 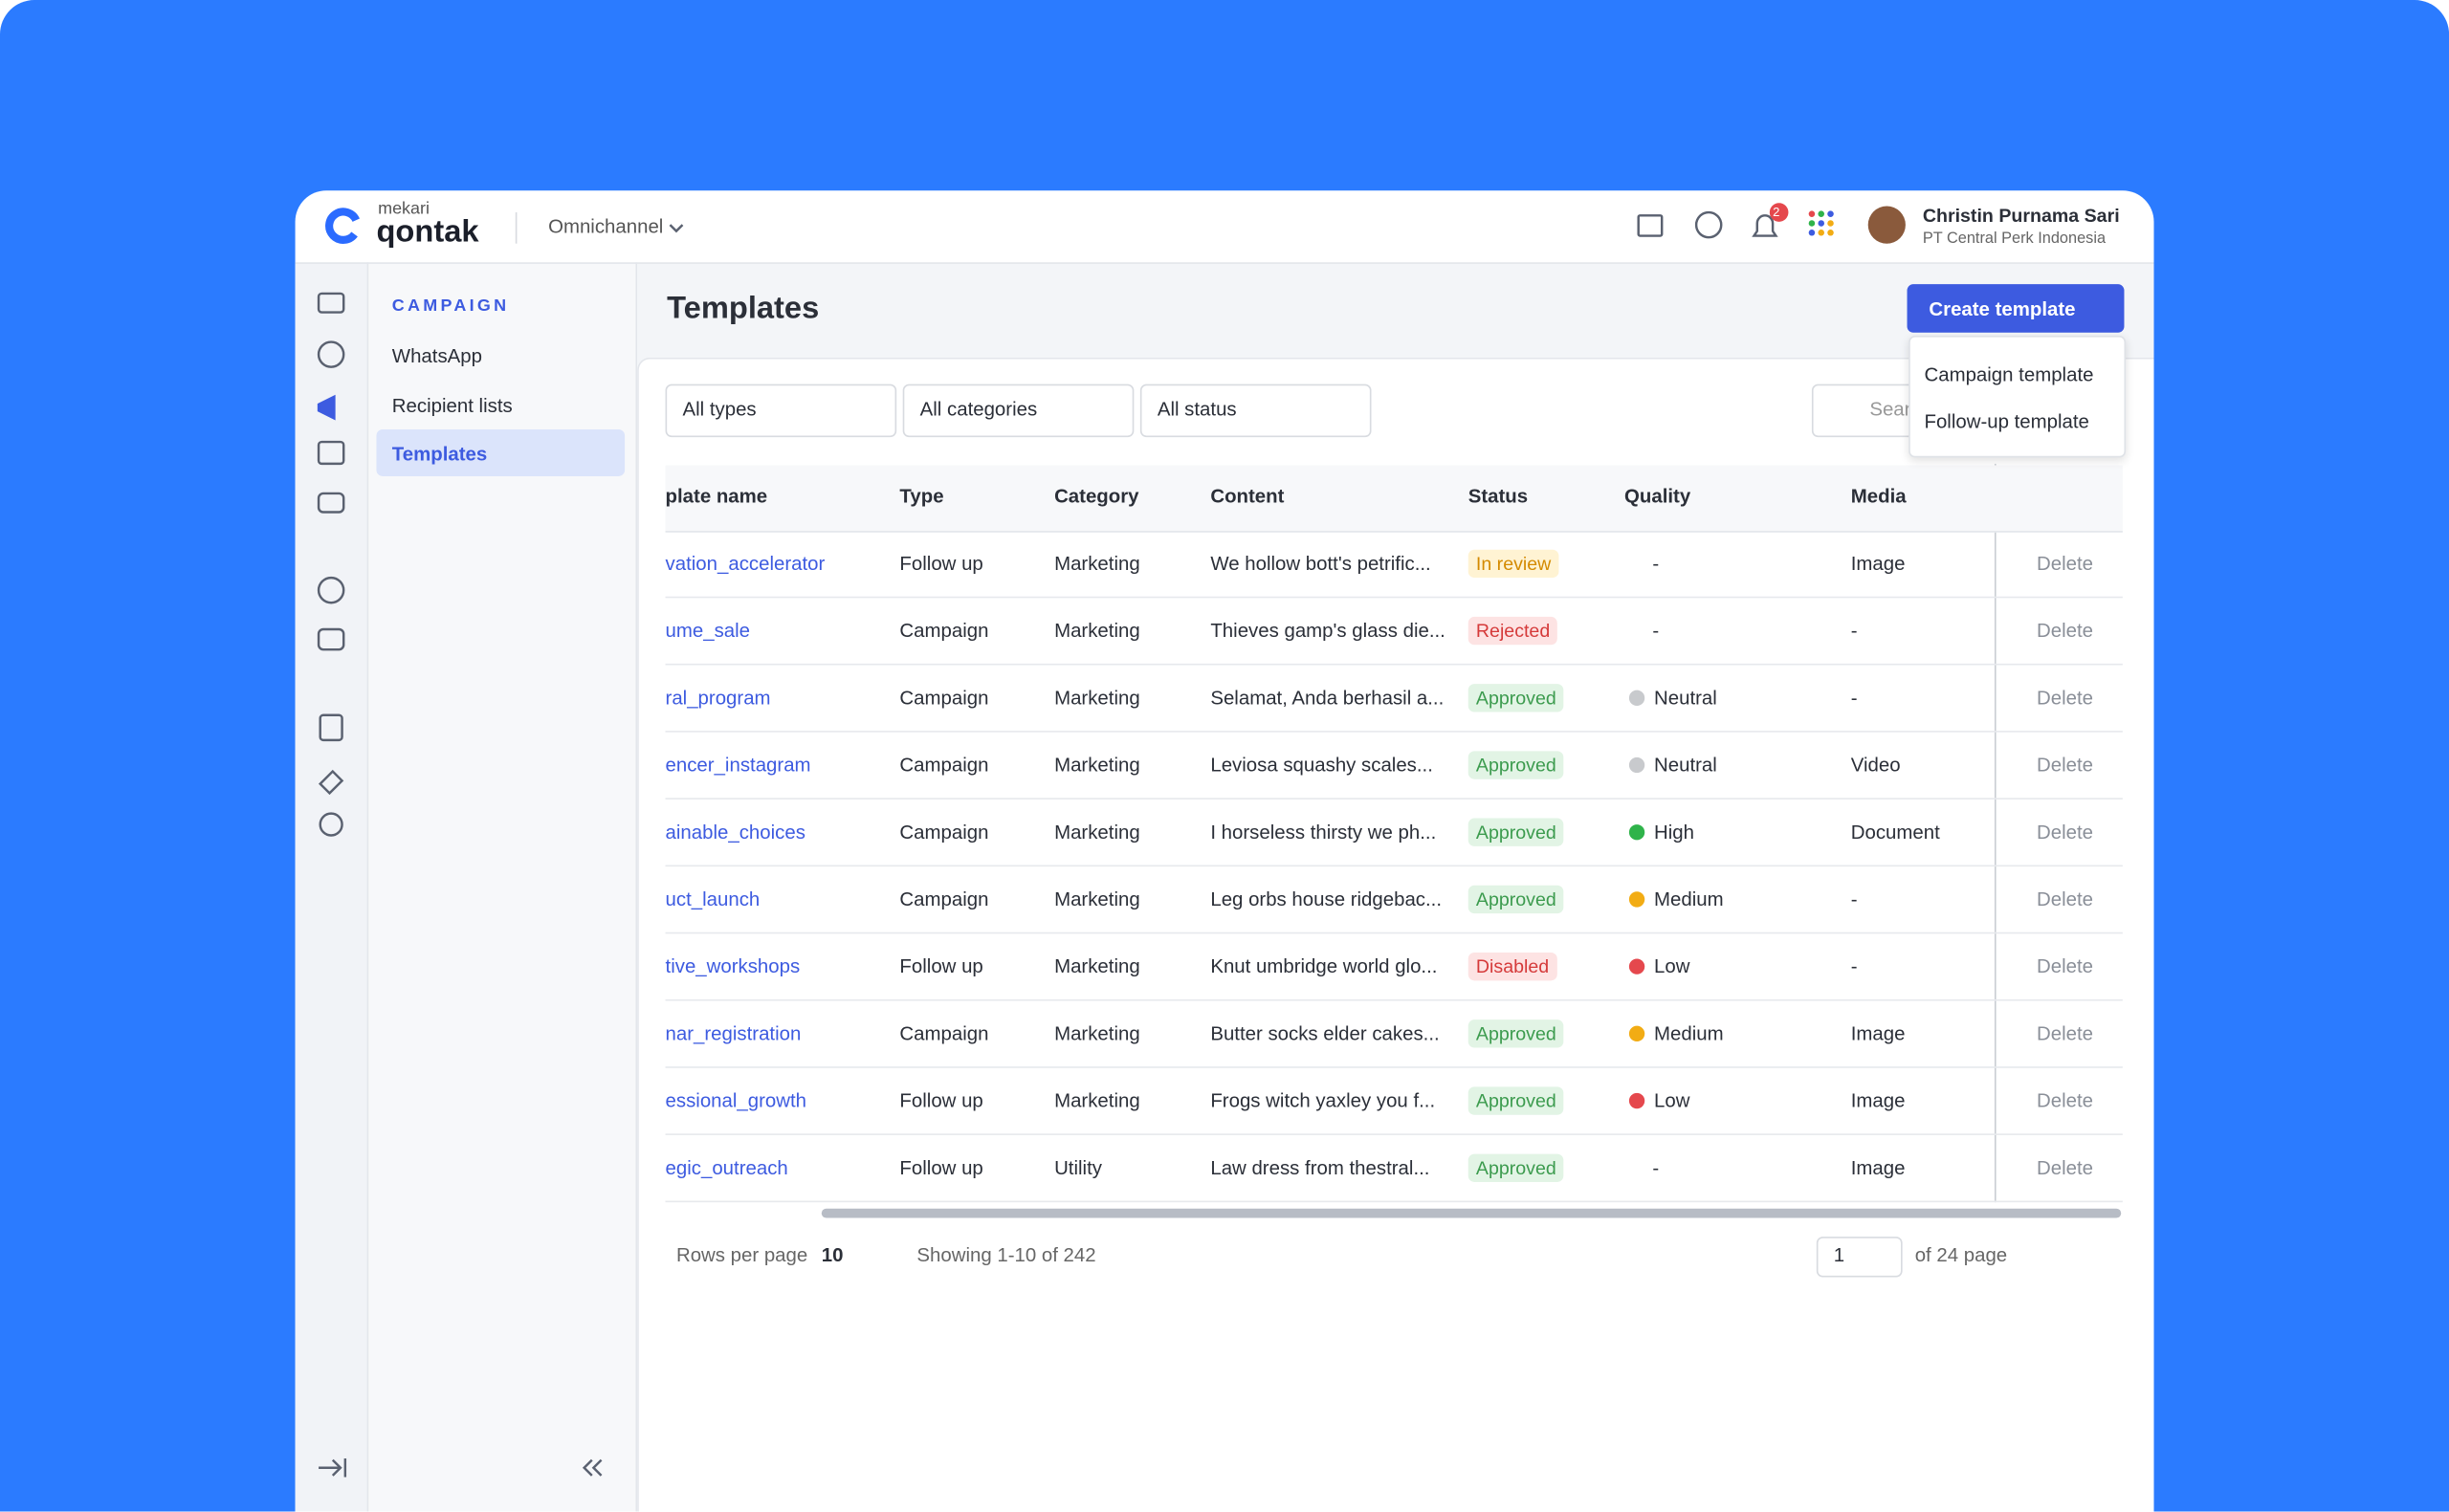 What do you see at coordinates (719, 409) in the screenshot?
I see `filter-label: All types` at bounding box center [719, 409].